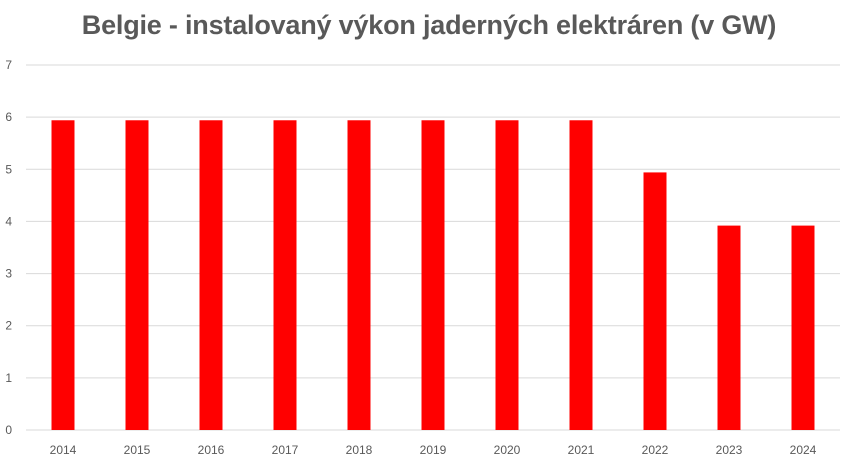 The image size is (858, 464). Describe the element at coordinates (8, 169) in the screenshot. I see `y-tick-label-5: 5` at that location.